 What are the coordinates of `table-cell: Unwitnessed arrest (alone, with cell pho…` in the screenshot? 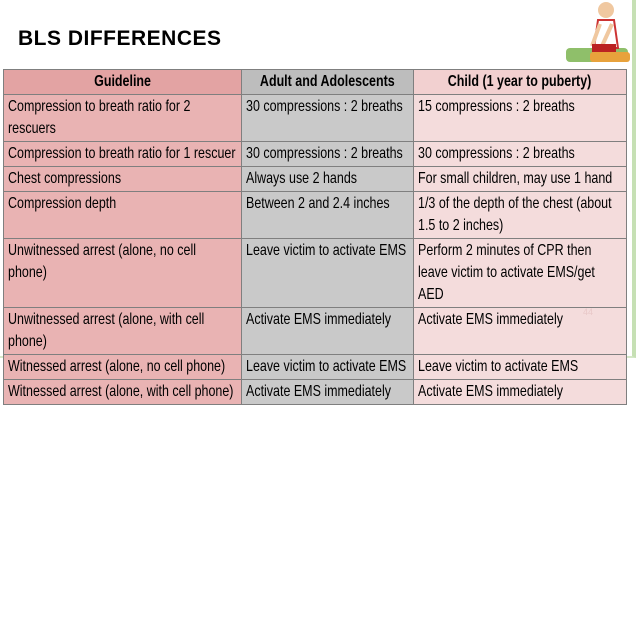 It's located at (122, 331).